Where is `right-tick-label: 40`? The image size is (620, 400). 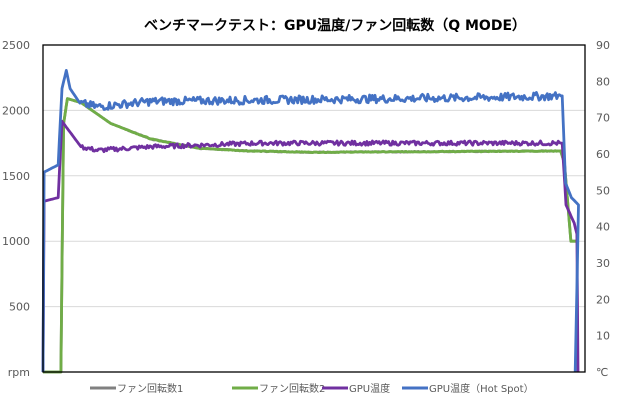 right-tick-label: 40 is located at coordinates (603, 227).